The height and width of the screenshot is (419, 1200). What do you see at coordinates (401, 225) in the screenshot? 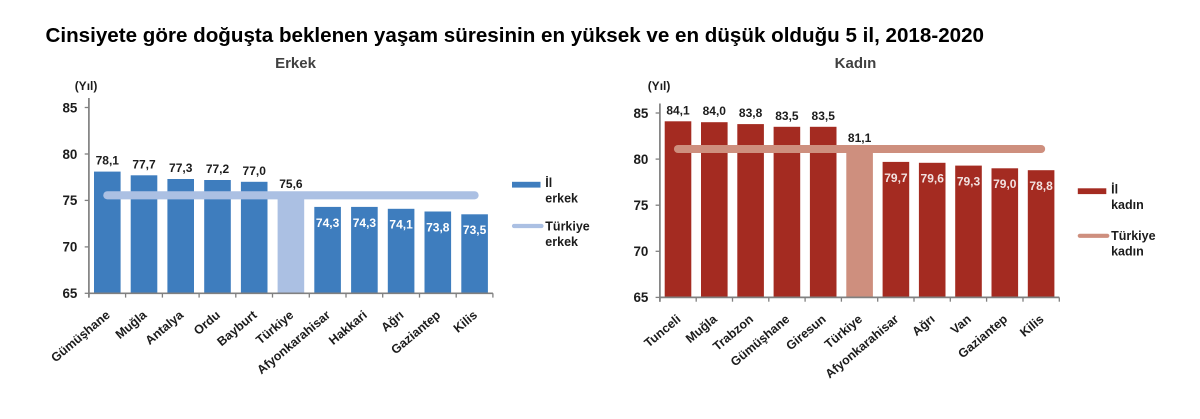
I see `svg-text: 74,1` at bounding box center [401, 225].